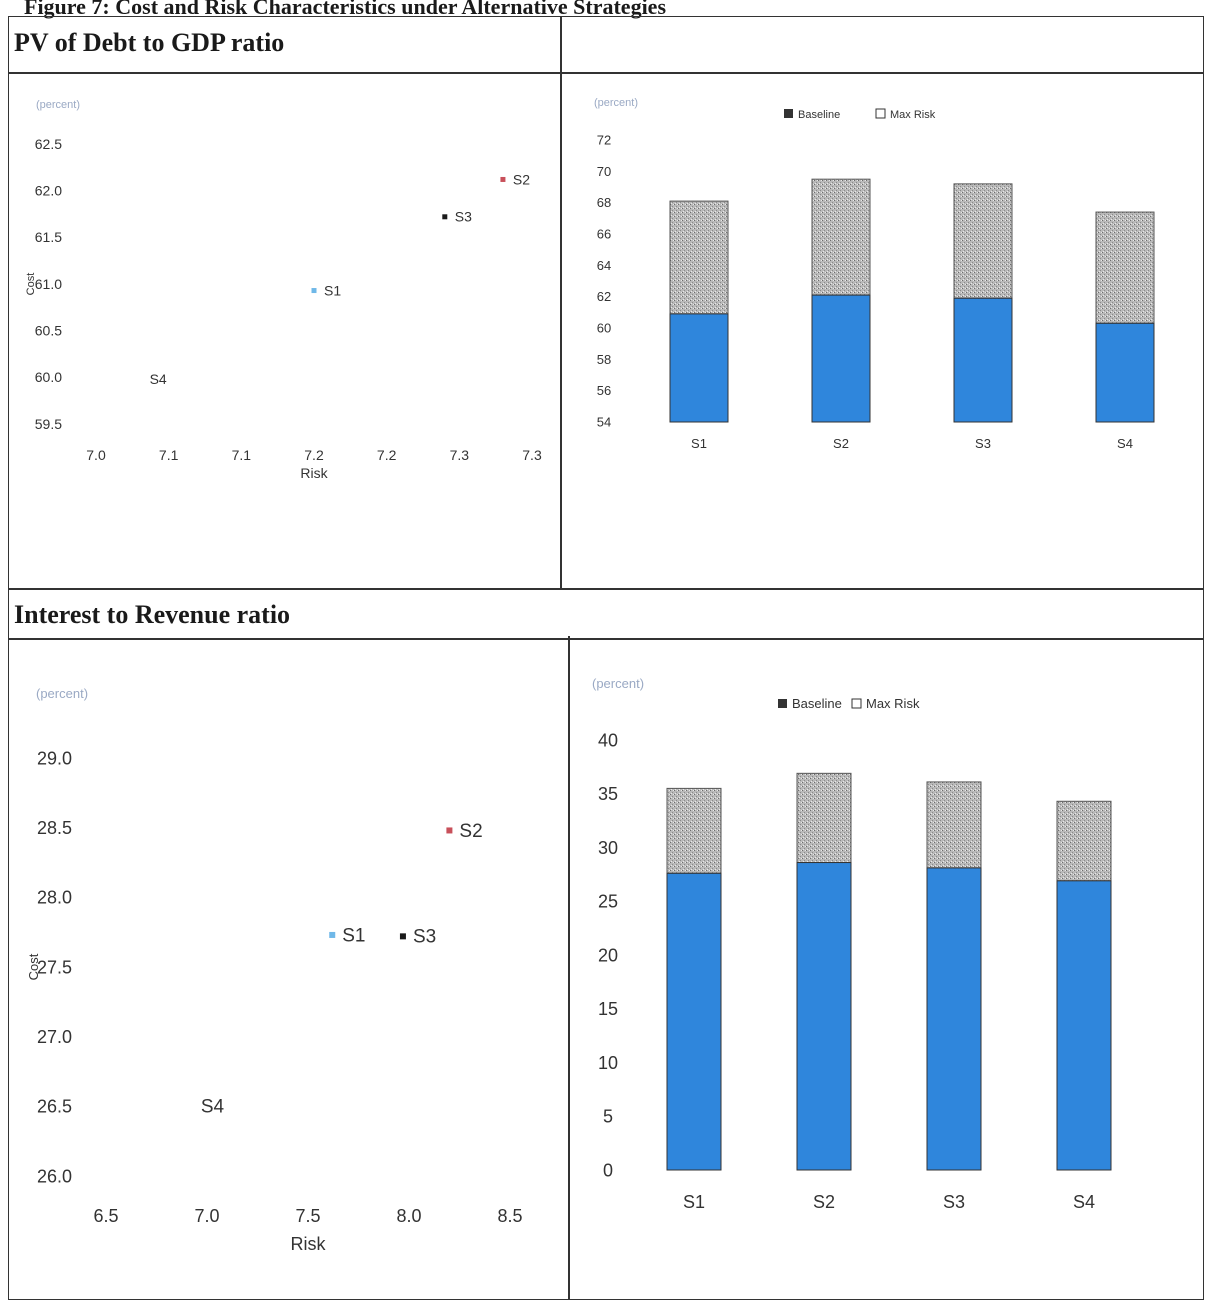 This screenshot has height=1301, width=1205. I want to click on y-tick-label: 70, so click(604, 171).